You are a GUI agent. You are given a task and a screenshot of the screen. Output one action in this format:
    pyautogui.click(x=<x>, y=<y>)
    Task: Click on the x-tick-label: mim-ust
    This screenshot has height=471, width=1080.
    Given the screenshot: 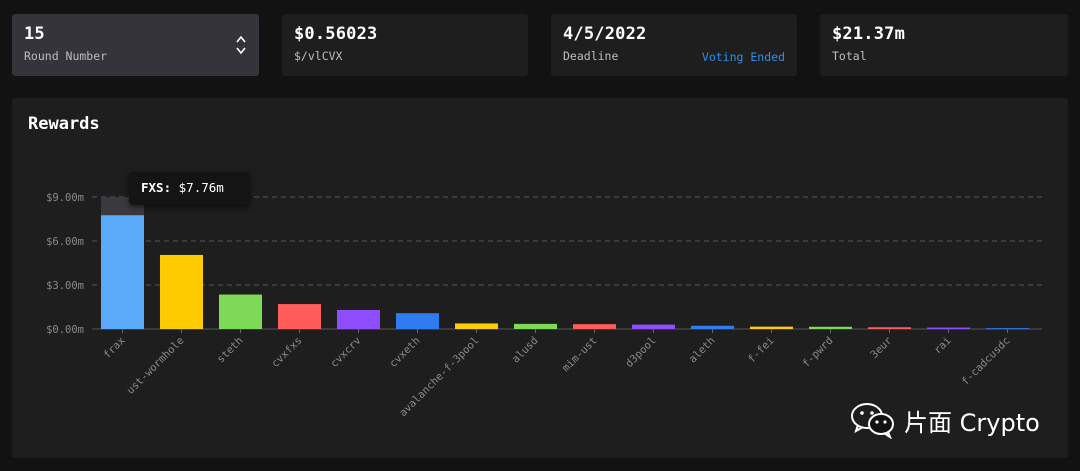 What is the action you would take?
    pyautogui.click(x=580, y=355)
    